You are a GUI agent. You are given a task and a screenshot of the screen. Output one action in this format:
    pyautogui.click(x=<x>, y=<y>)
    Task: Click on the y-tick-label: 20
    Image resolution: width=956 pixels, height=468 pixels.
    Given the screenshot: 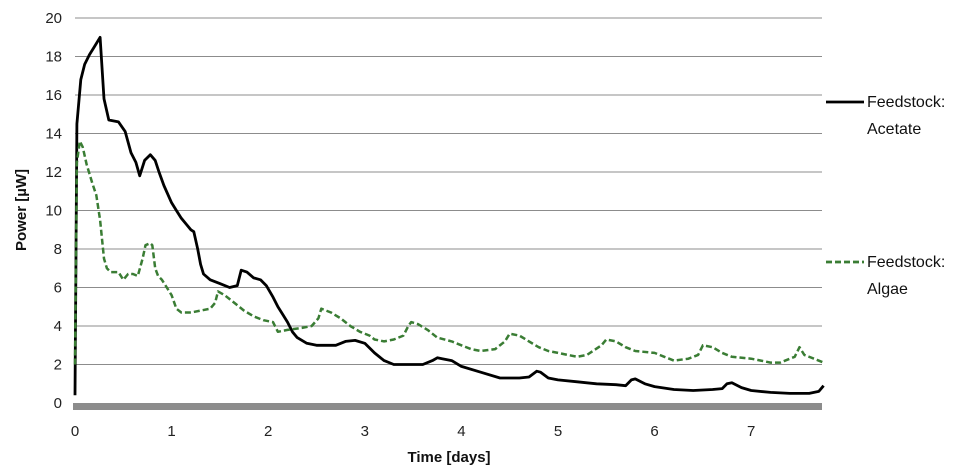 What is the action you would take?
    pyautogui.click(x=53, y=18)
    